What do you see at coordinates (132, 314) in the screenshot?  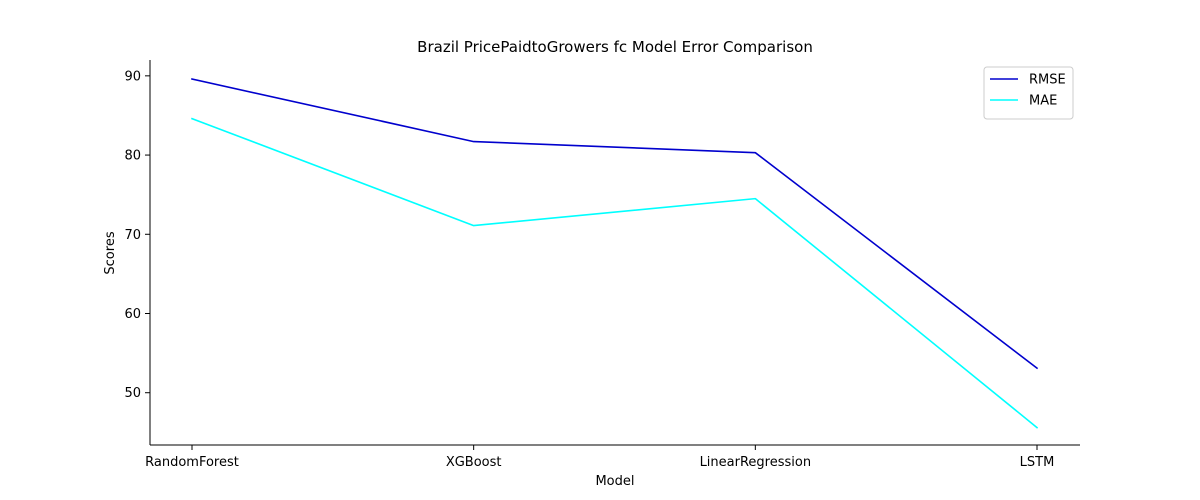 I see `y-tick-label: 60` at bounding box center [132, 314].